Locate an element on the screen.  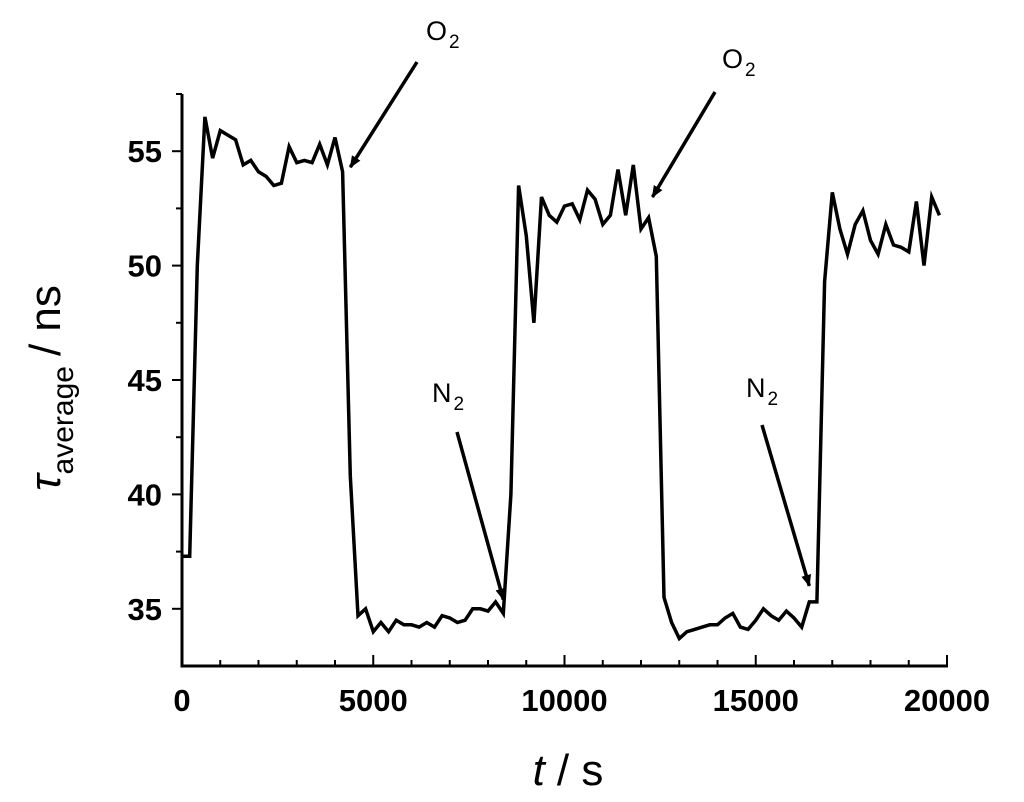
x-tick-label: 15000 is located at coordinates (756, 700).